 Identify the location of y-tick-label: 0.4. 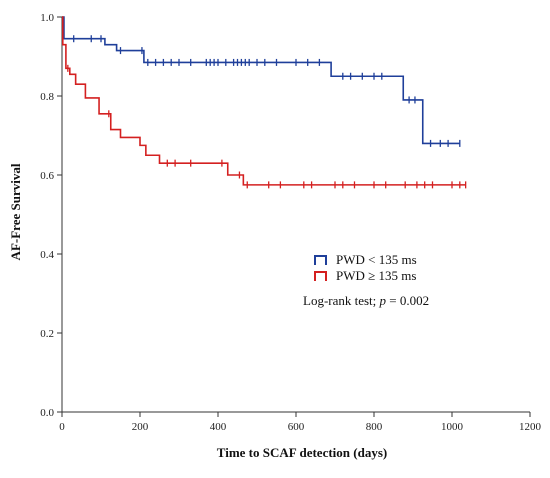
(47, 255).